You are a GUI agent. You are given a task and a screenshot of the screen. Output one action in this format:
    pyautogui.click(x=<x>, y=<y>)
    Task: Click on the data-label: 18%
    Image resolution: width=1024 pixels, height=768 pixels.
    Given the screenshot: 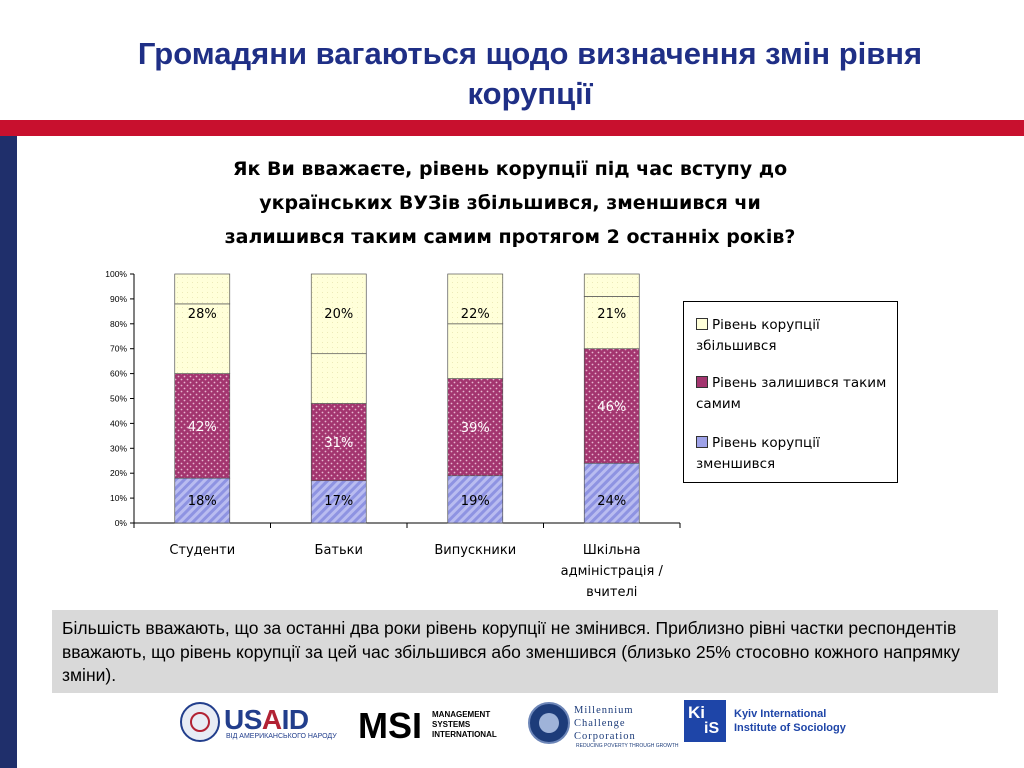 What is the action you would take?
    pyautogui.click(x=202, y=501)
    